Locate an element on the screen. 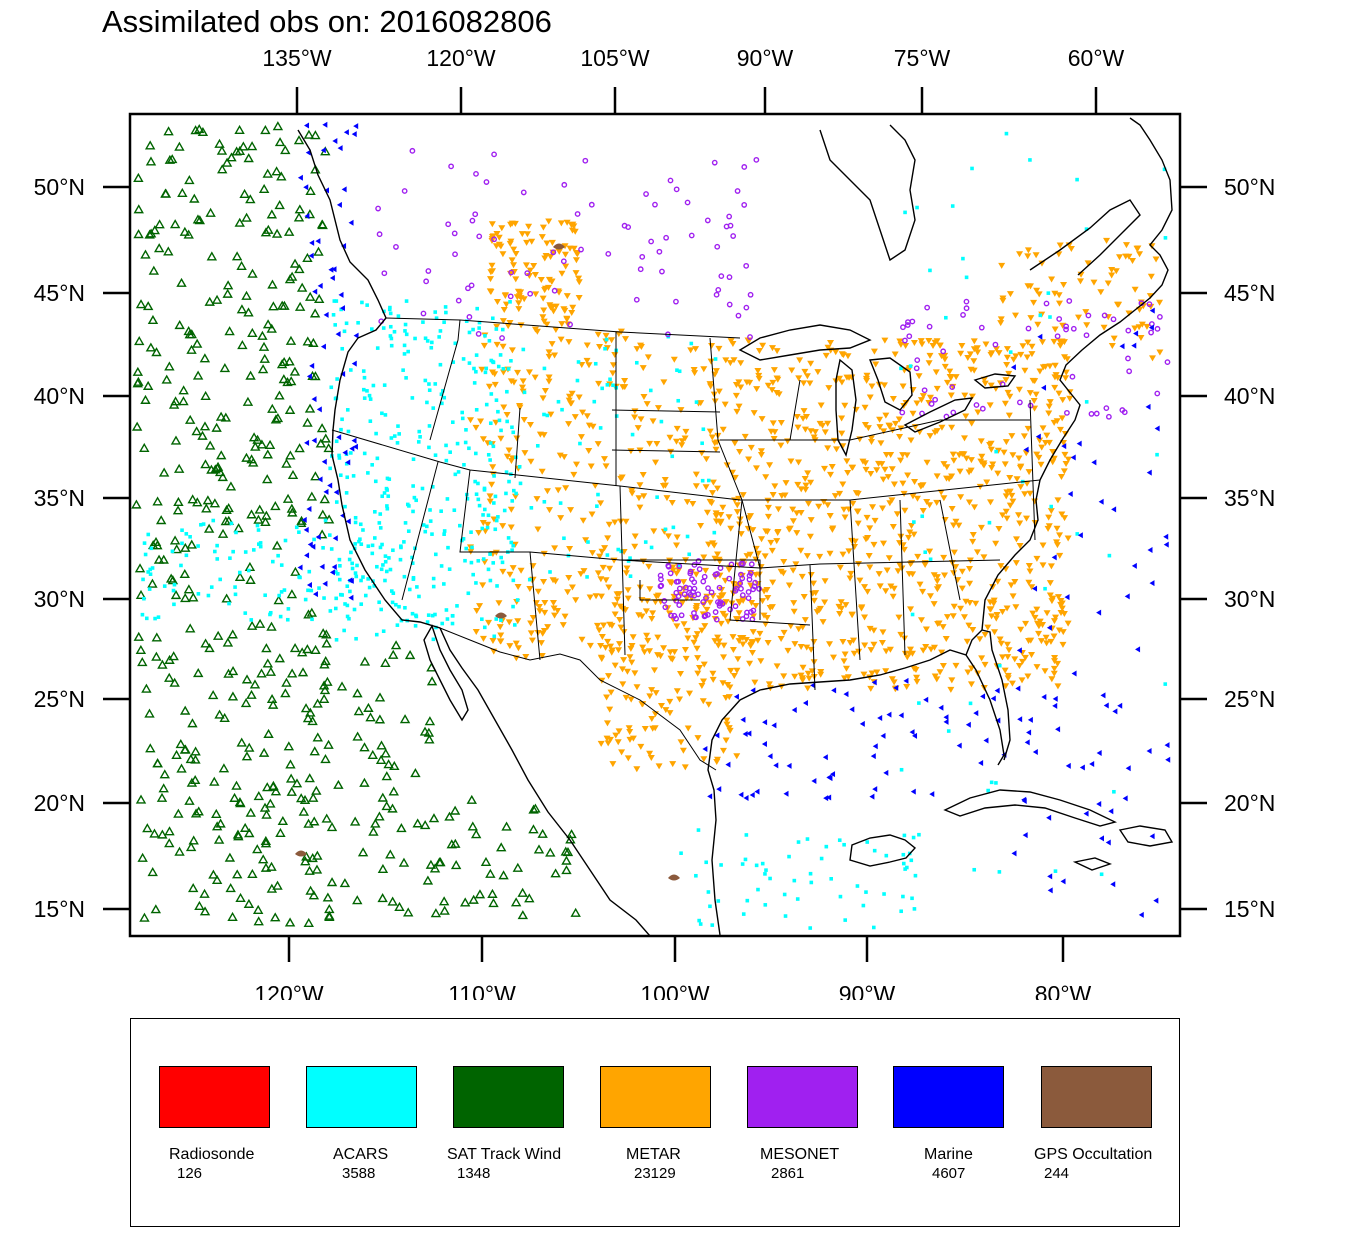 The width and height of the screenshot is (1350, 1250). right-tick-label: 50°N is located at coordinates (1249, 187).